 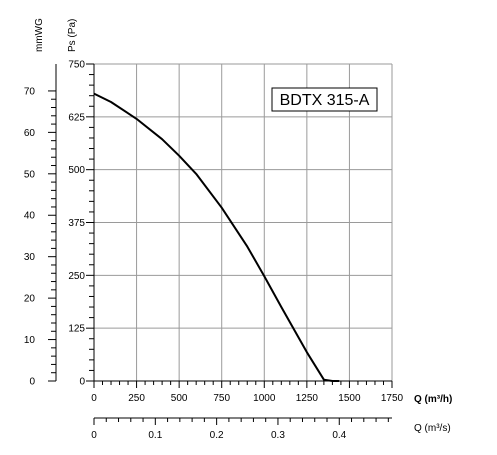 What do you see at coordinates (217, 435) in the screenshot?
I see `x-secondary-tick-label: 0.2` at bounding box center [217, 435].